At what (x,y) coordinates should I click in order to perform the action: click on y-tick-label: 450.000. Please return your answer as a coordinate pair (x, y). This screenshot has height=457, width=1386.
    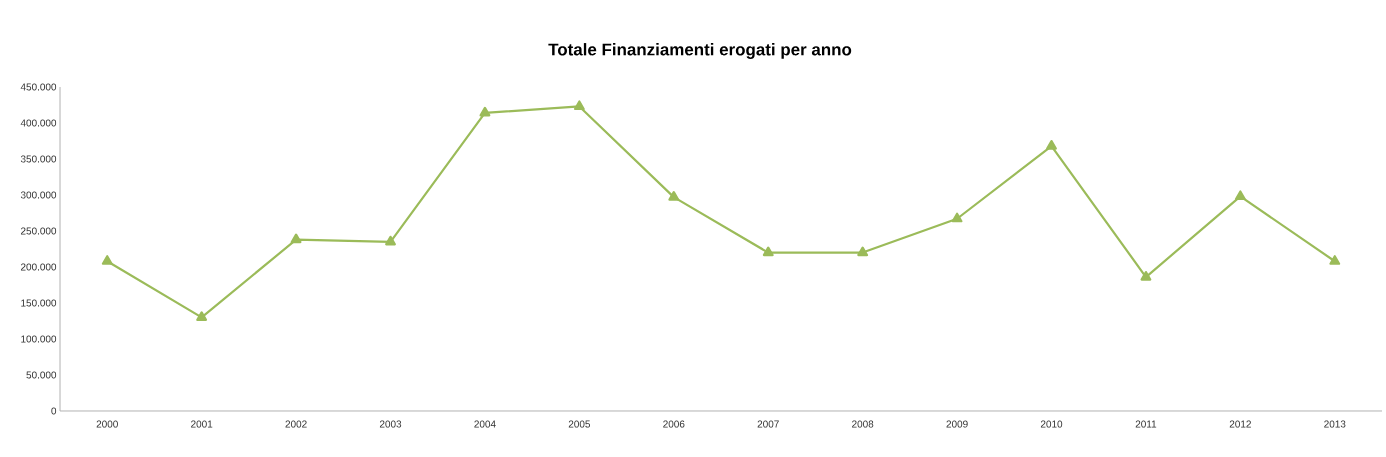
    Looking at the image, I should click on (38, 87).